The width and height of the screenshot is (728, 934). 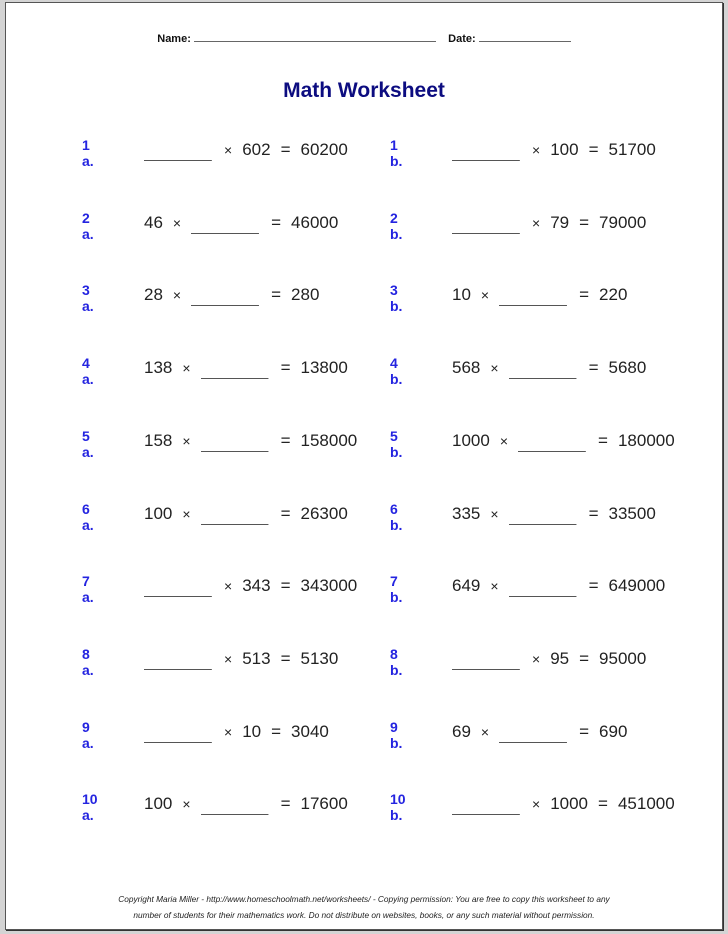 I want to click on number: 335, so click(x=466, y=513).